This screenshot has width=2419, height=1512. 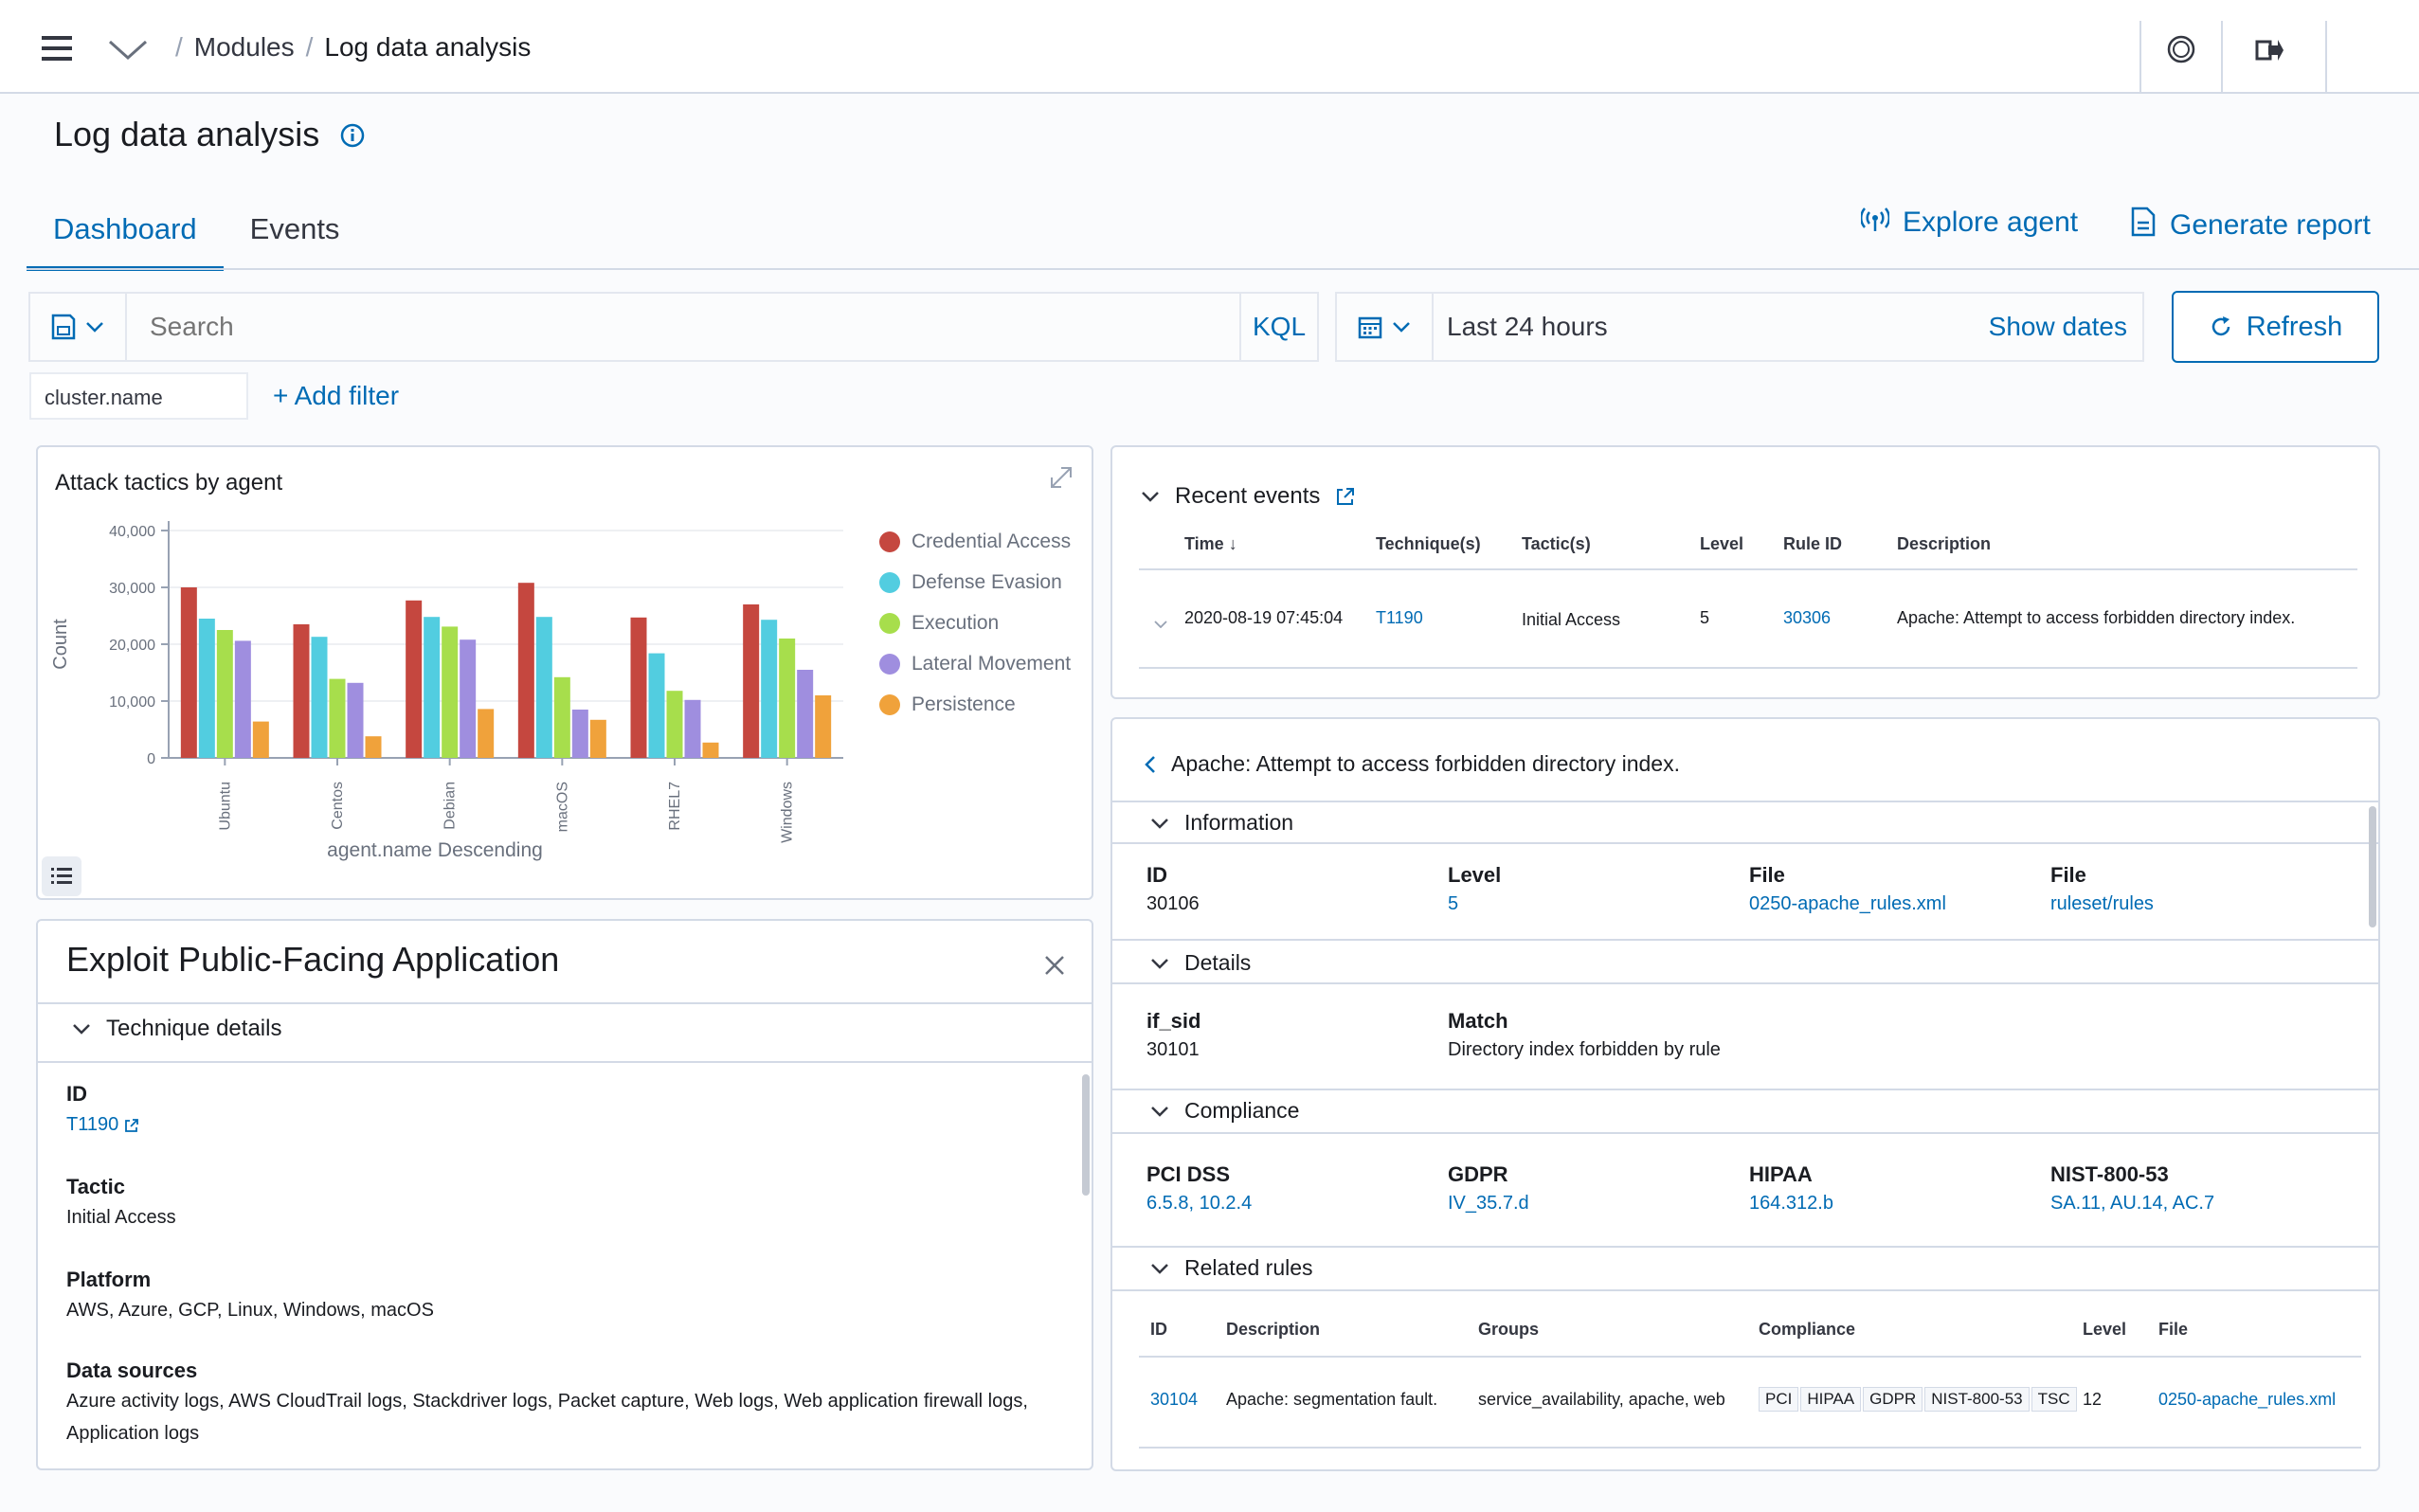 What do you see at coordinates (57, 50) in the screenshot?
I see `menu-icon` at bounding box center [57, 50].